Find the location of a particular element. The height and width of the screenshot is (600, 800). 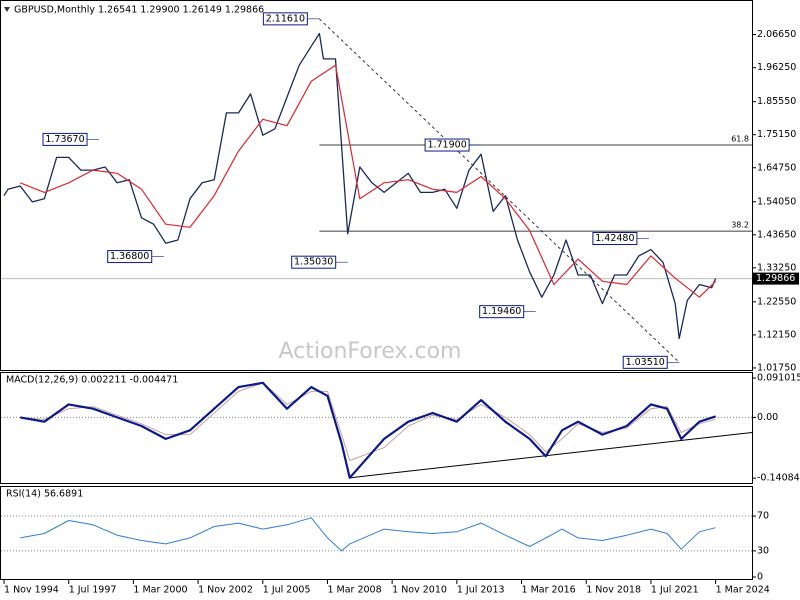

annotation-box is located at coordinates (130, 257).